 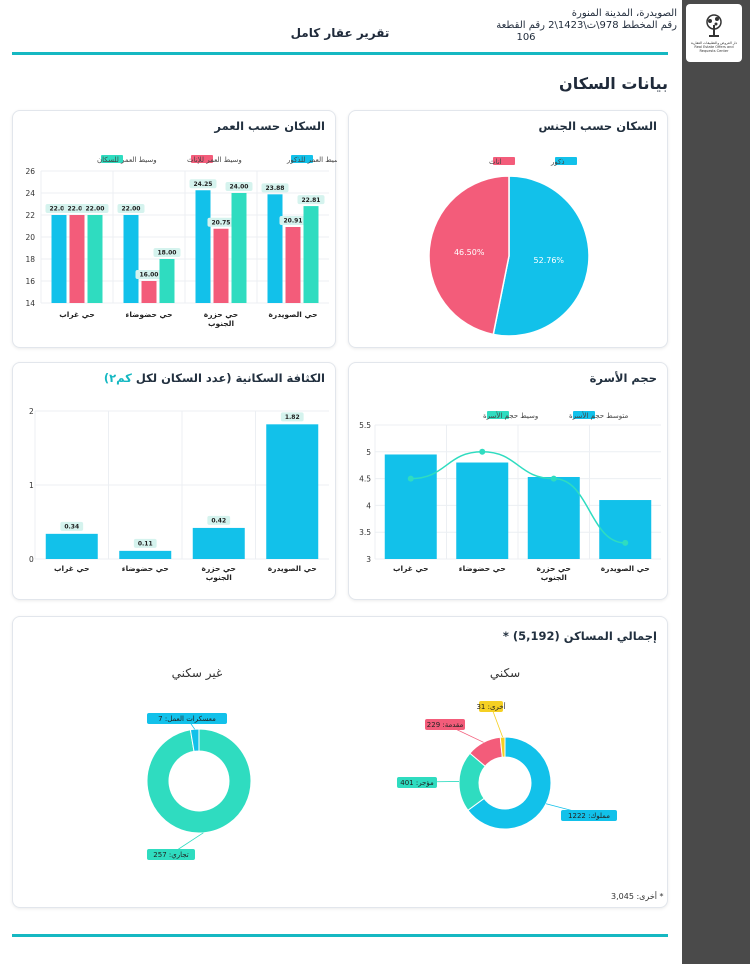 I want to click on density-y-tick: 0, so click(x=31, y=559).